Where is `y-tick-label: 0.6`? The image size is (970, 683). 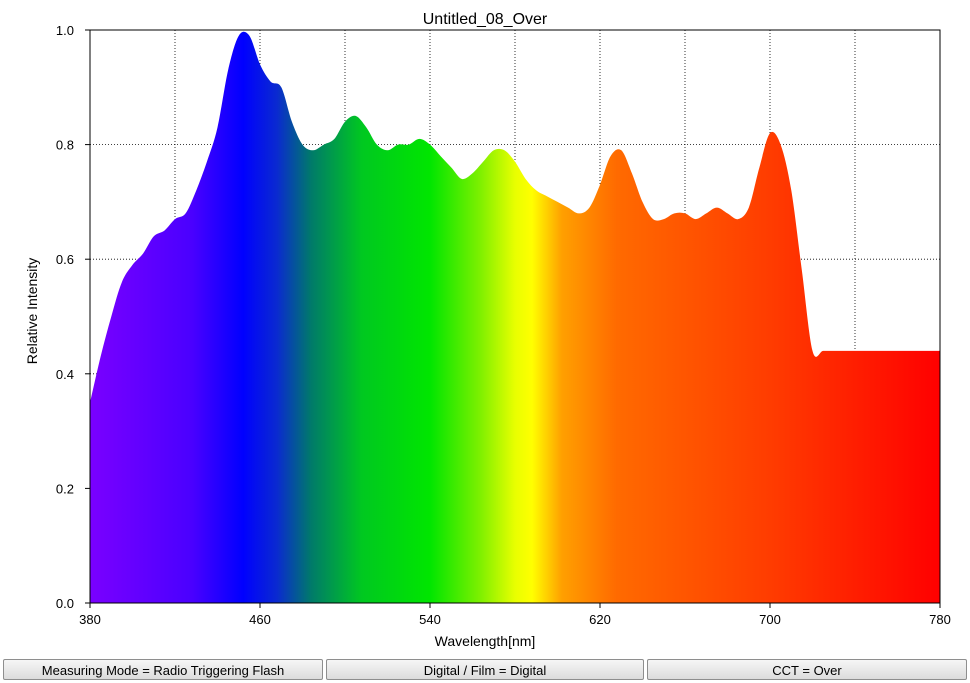 y-tick-label: 0.6 is located at coordinates (65, 259).